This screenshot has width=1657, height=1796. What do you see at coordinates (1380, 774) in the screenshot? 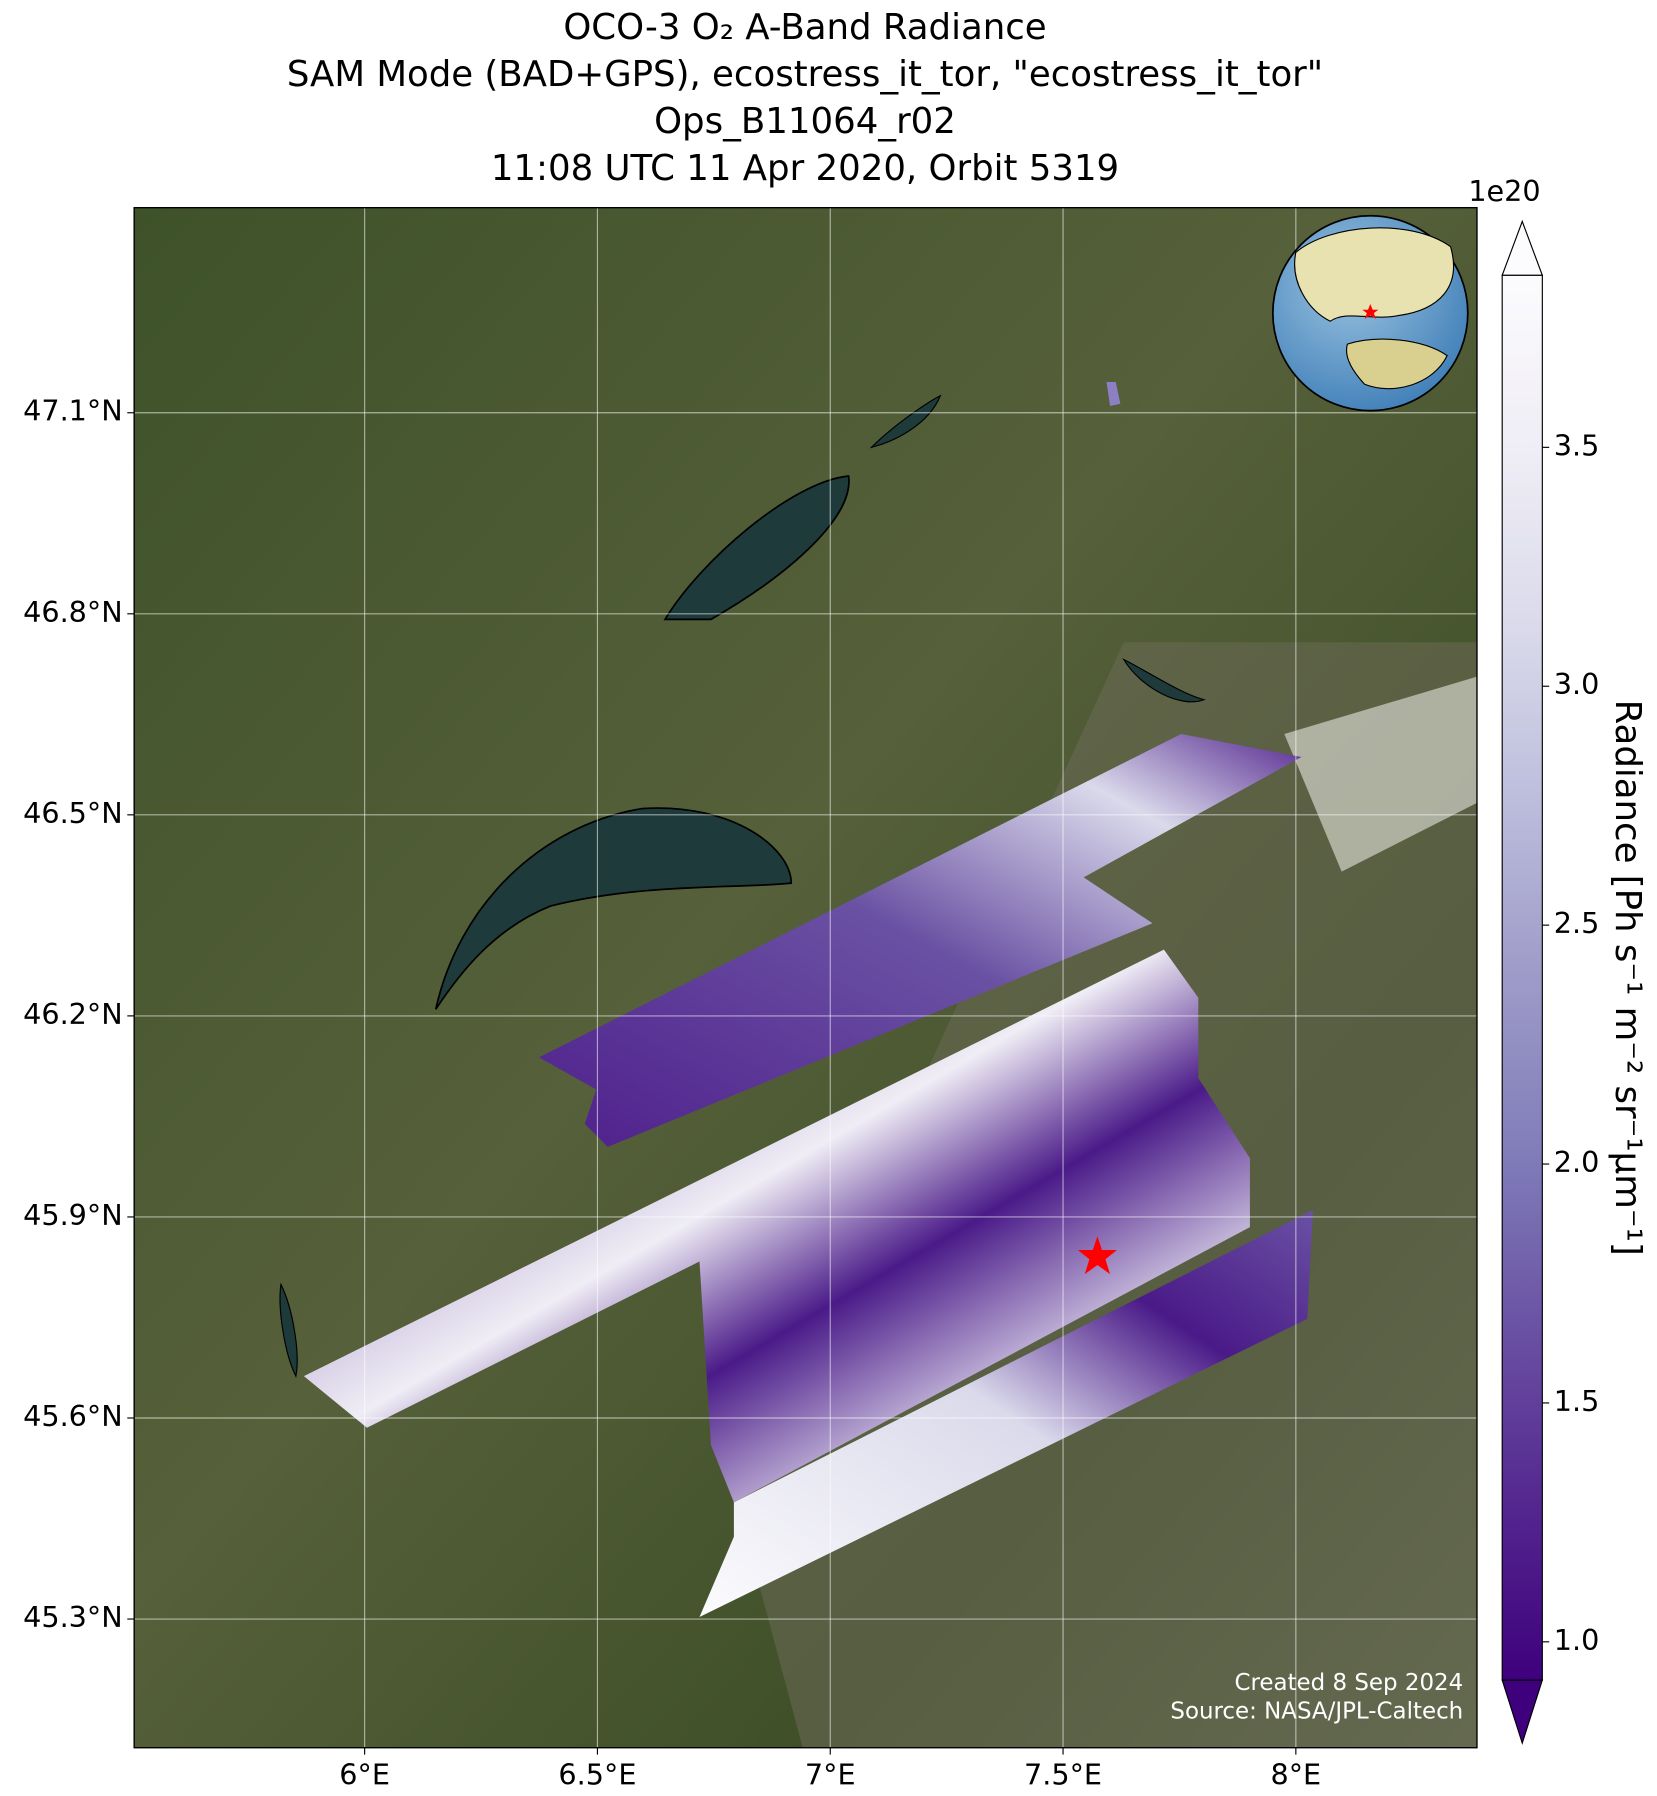
I see `snow` at bounding box center [1380, 774].